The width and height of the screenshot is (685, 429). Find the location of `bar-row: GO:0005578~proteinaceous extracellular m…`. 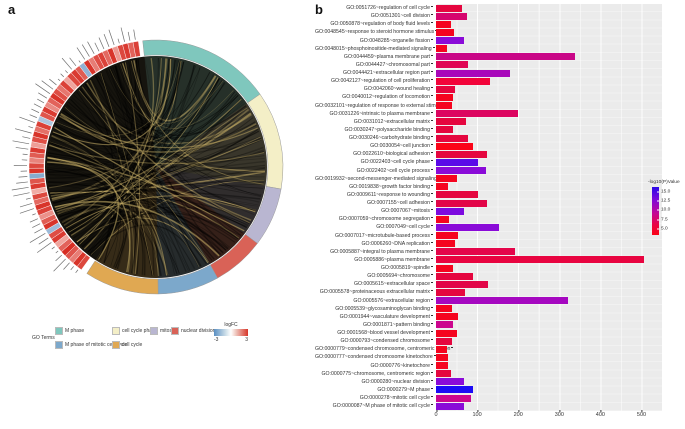

bar-row: GO:0005578~proteinaceous extracellular m… is located at coordinates (488, 292).